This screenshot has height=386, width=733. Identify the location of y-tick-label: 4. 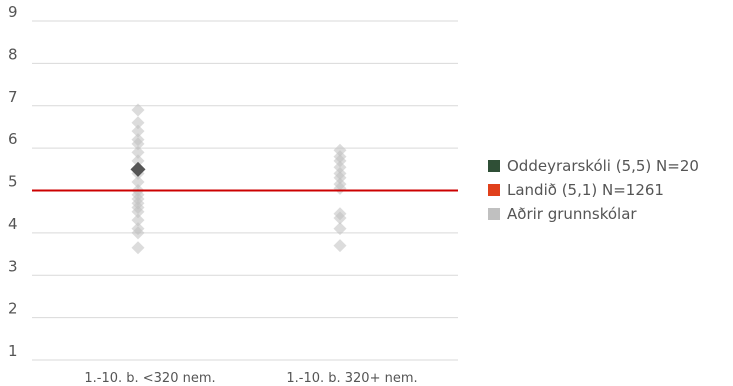
(13, 224).